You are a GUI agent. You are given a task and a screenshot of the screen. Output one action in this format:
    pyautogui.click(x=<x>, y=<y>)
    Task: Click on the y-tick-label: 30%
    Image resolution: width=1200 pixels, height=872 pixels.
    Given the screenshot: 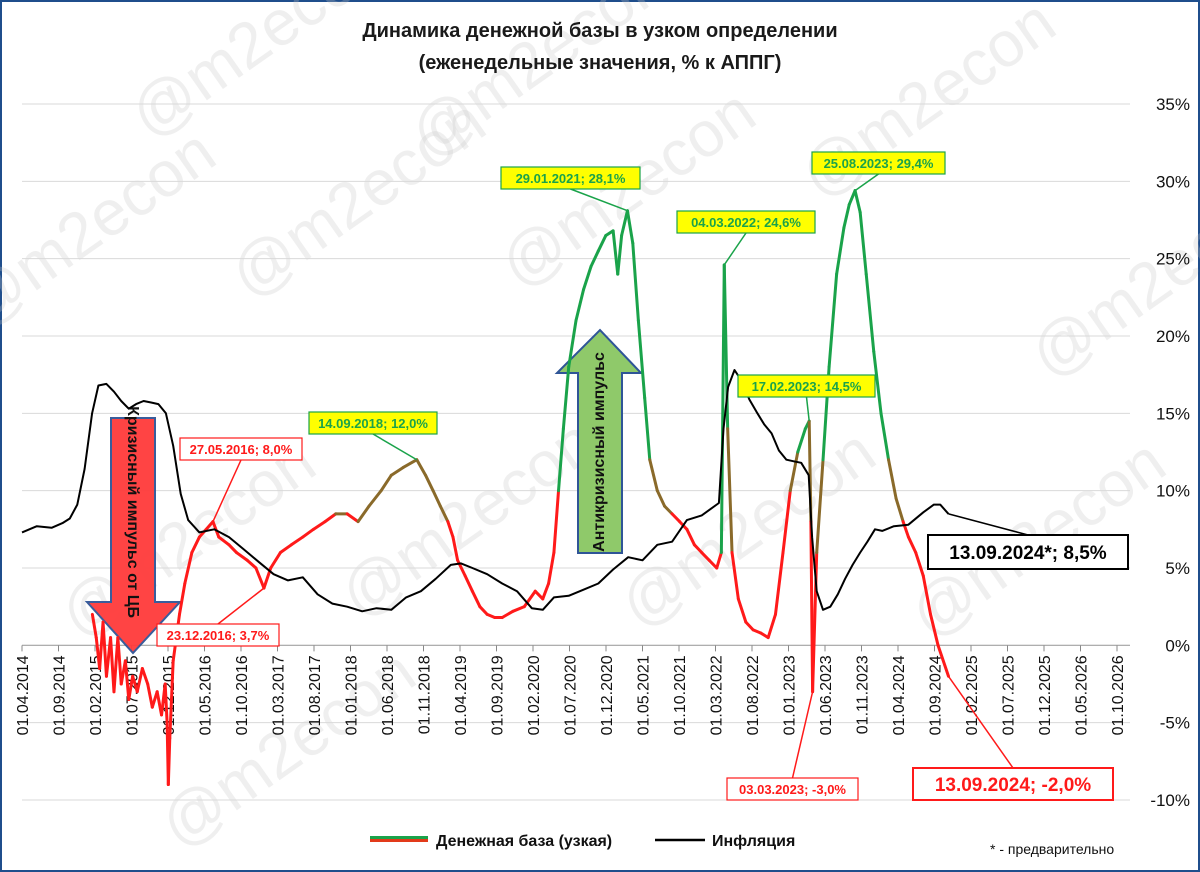 What is the action you would take?
    pyautogui.click(x=1173, y=181)
    